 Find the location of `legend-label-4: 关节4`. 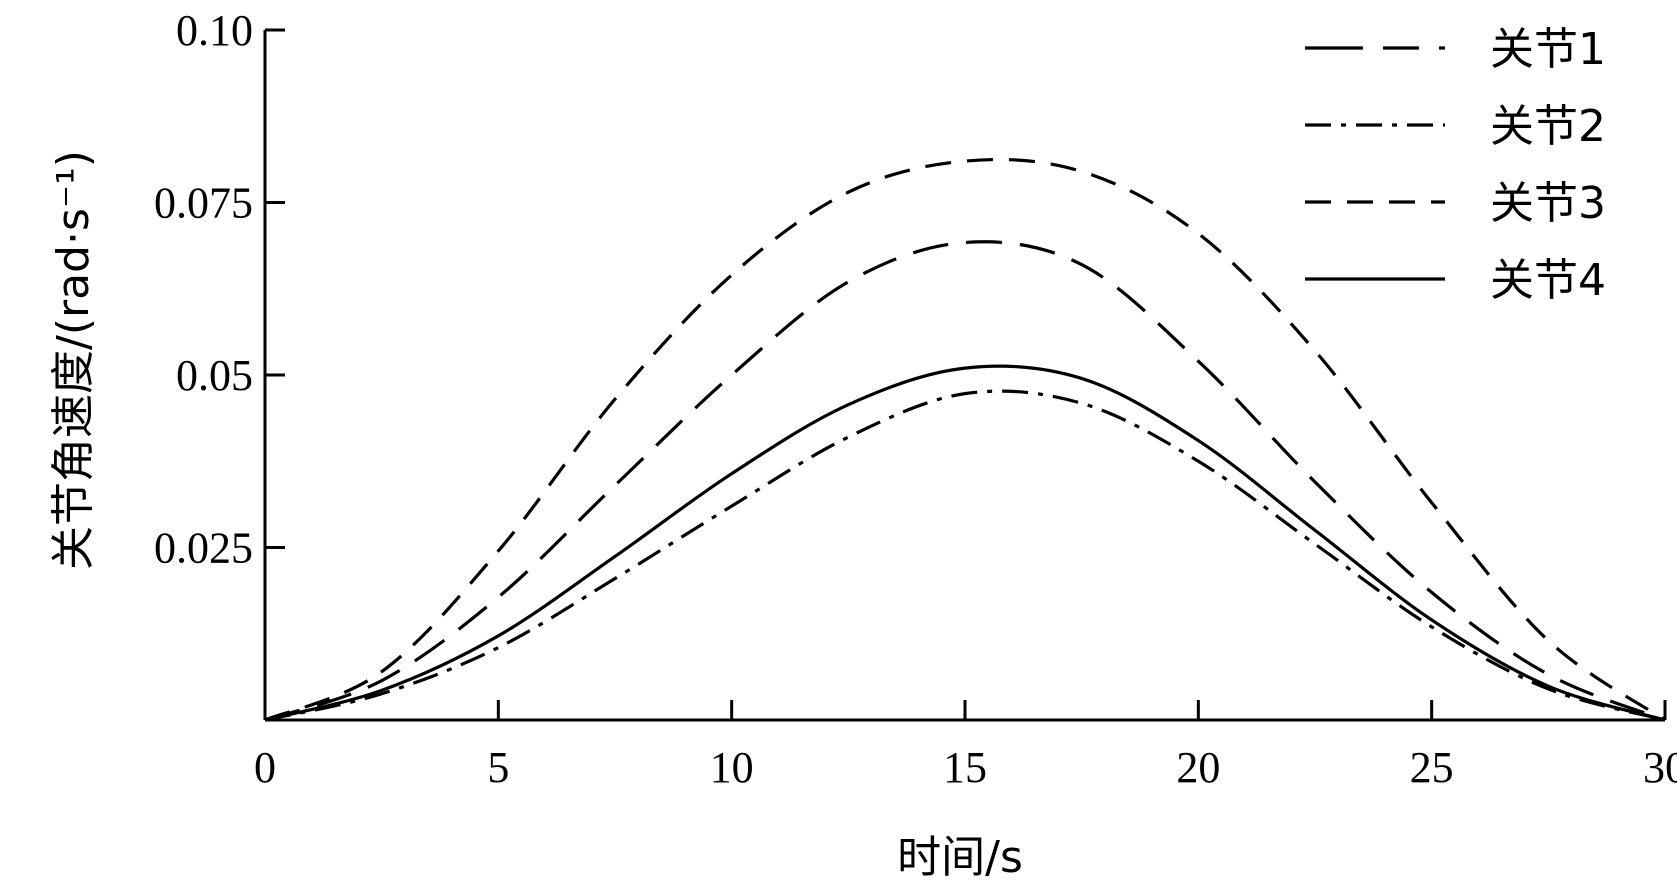

legend-label-4: 关节4 is located at coordinates (1548, 280).